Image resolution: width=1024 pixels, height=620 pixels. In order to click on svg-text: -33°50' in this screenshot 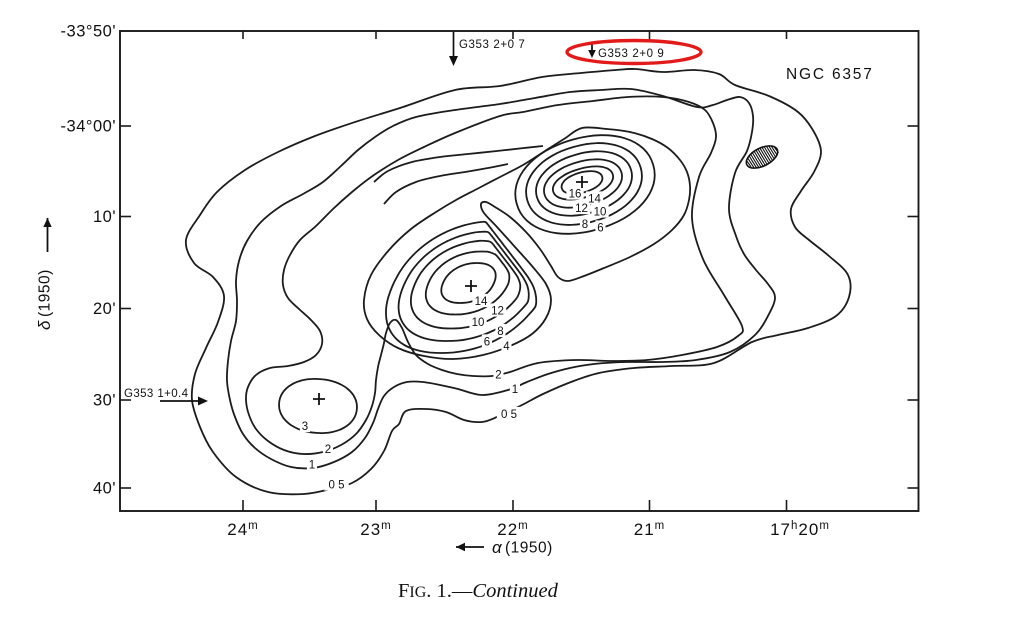, I will do `click(88, 31)`.